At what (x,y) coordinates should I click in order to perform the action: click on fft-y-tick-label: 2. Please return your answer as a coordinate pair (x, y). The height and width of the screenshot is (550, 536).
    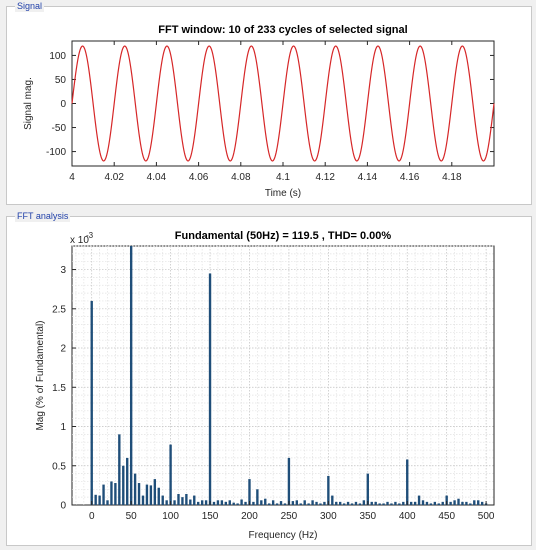
    Looking at the image, I should click on (63, 349).